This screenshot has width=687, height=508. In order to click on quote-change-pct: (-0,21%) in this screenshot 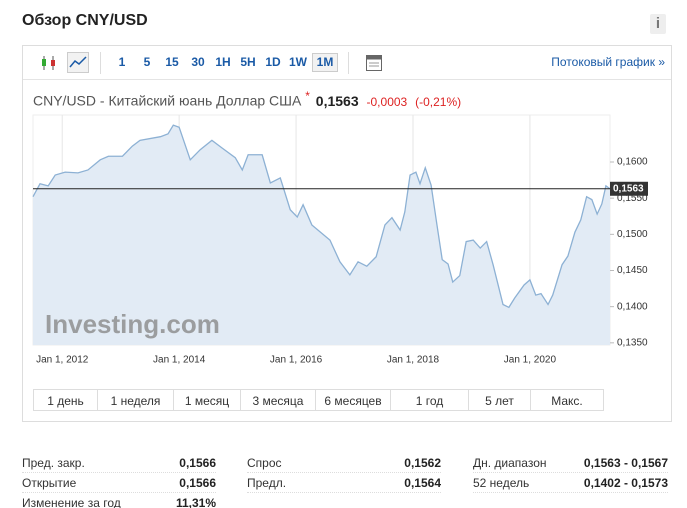, I will do `click(438, 101)`.